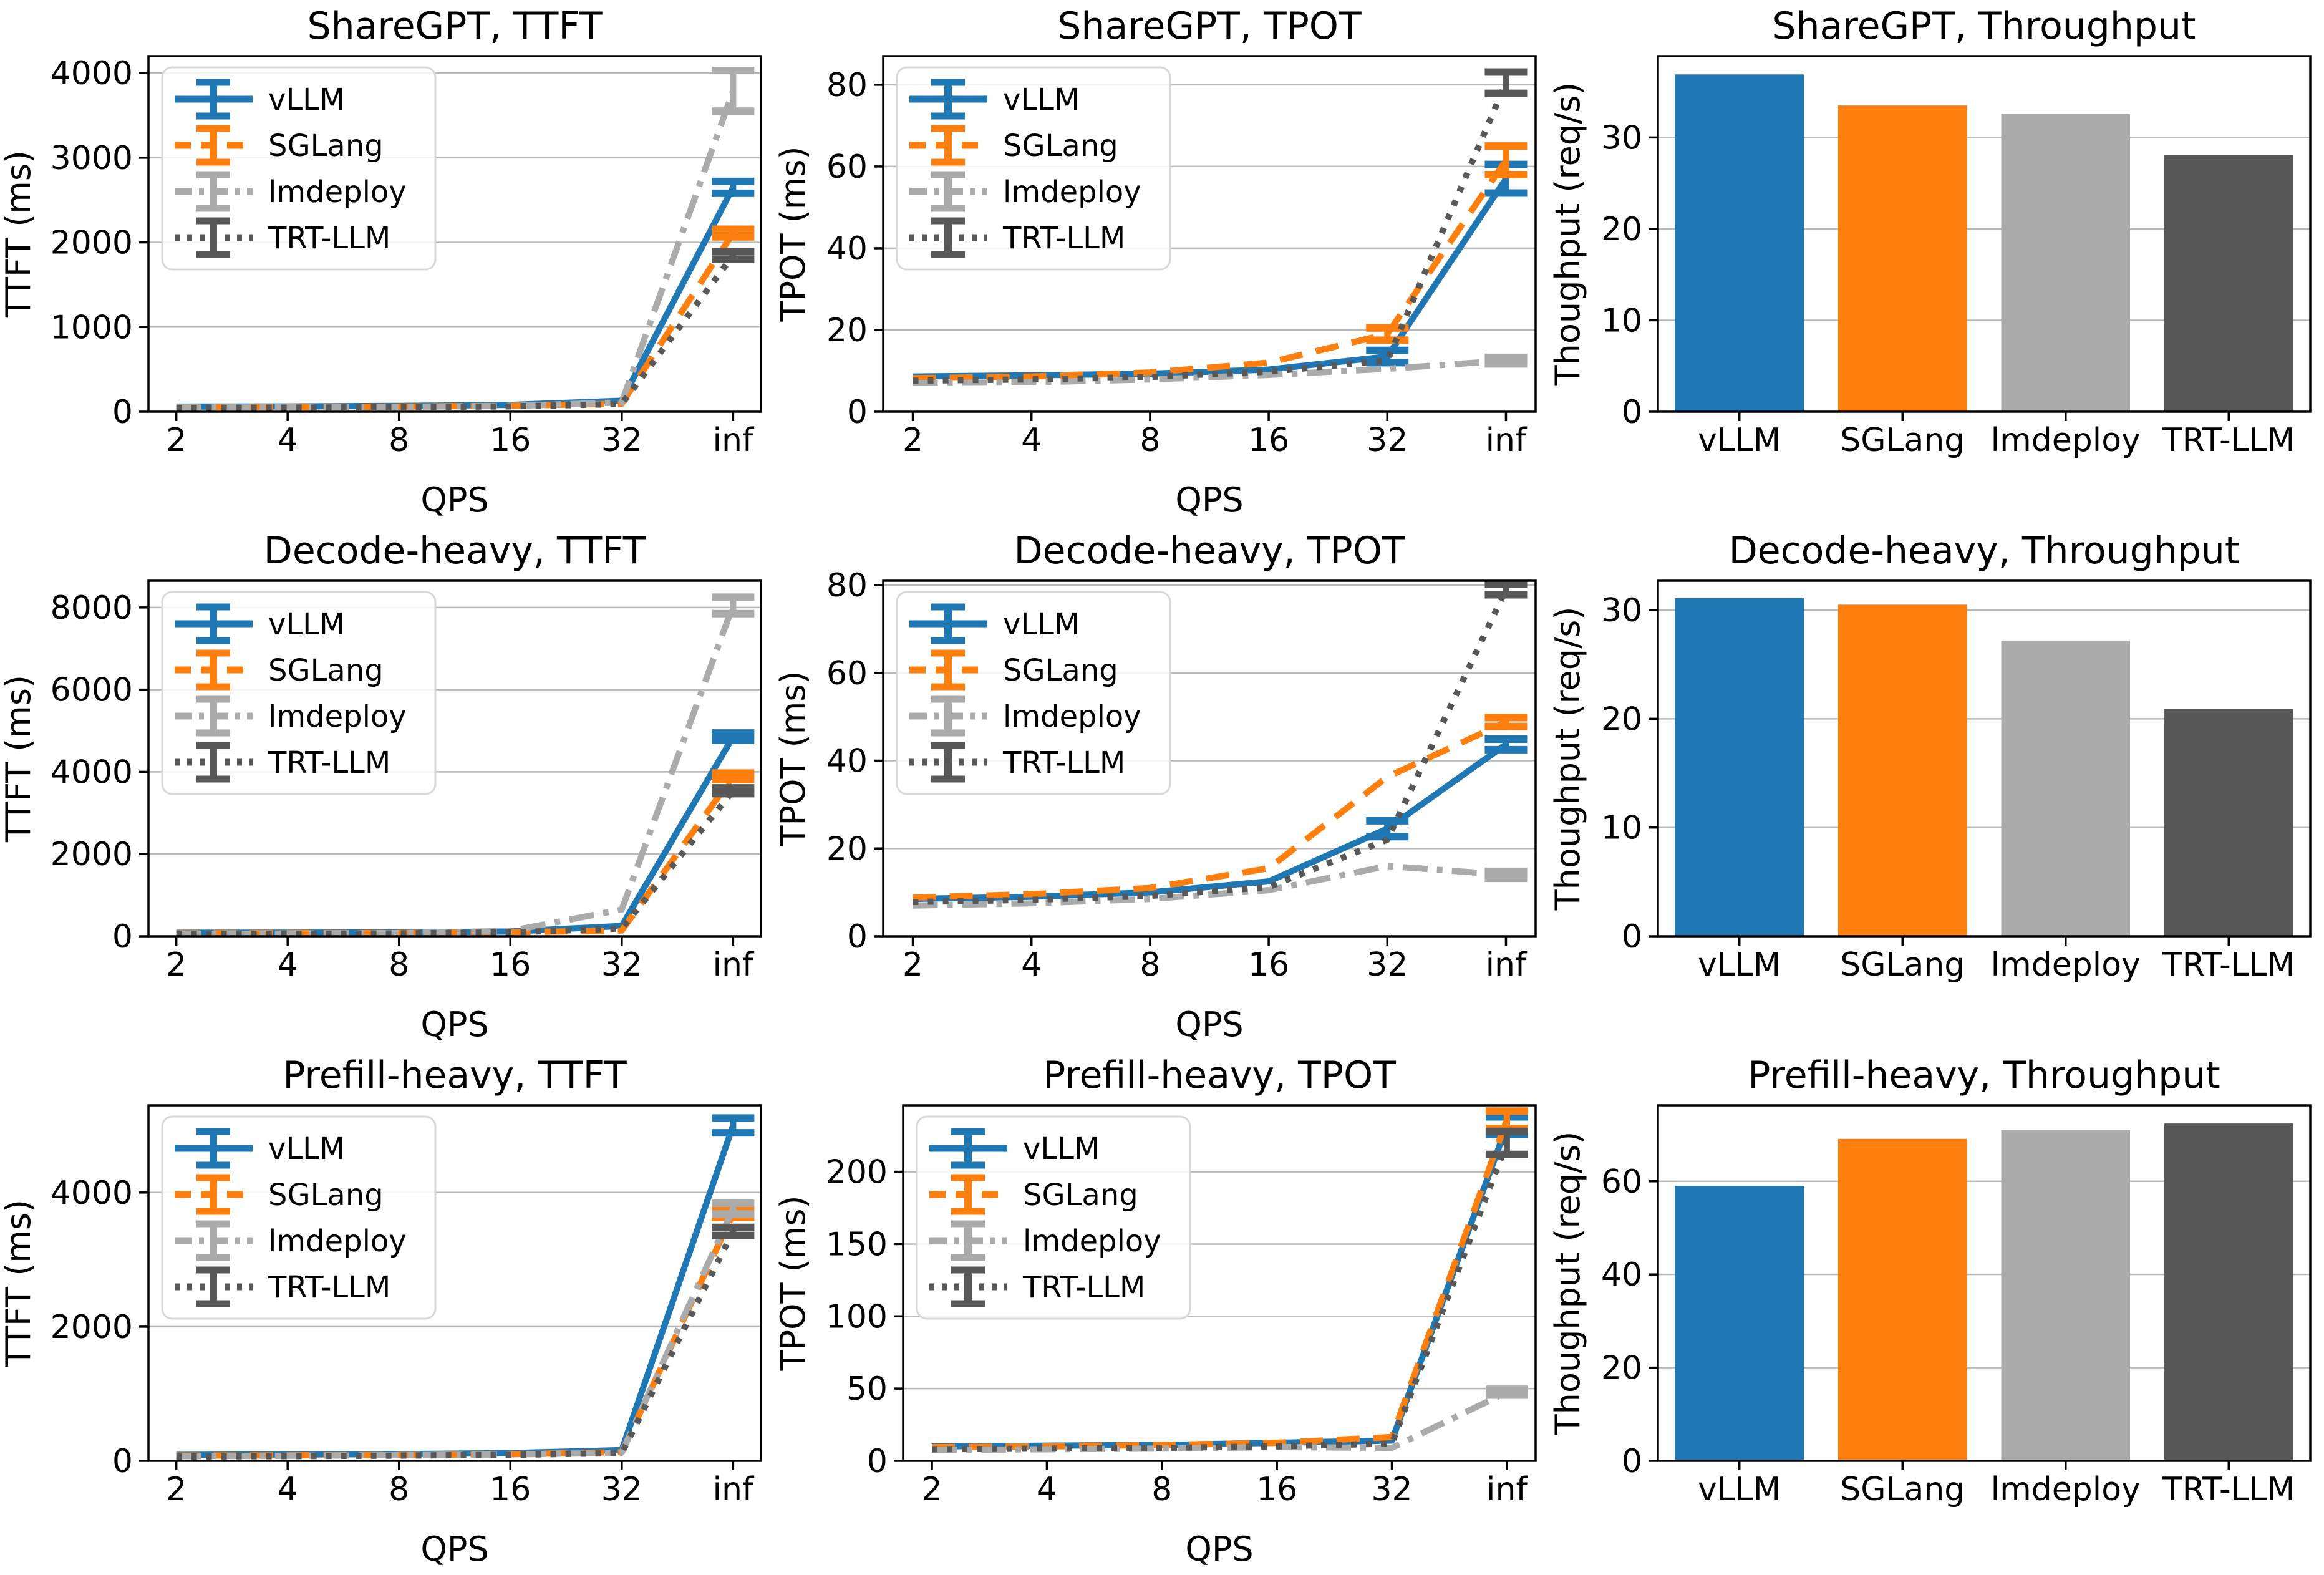 This screenshot has height=1575, width=2324. What do you see at coordinates (857, 1172) in the screenshot?
I see `y-tick-label: 200` at bounding box center [857, 1172].